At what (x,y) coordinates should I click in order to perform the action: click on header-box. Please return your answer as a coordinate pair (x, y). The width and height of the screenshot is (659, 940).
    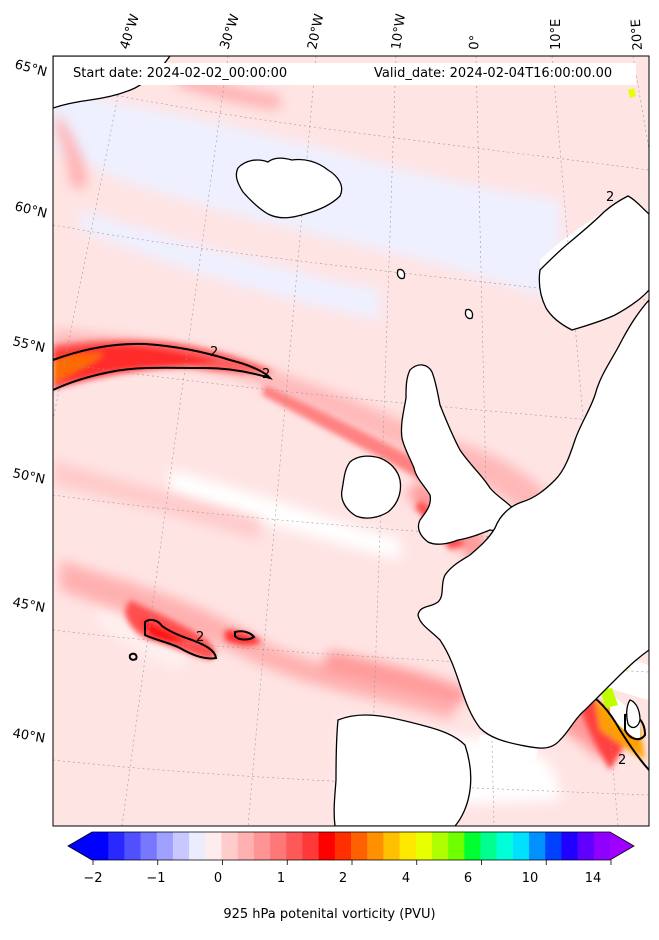
    Looking at the image, I should click on (351, 74).